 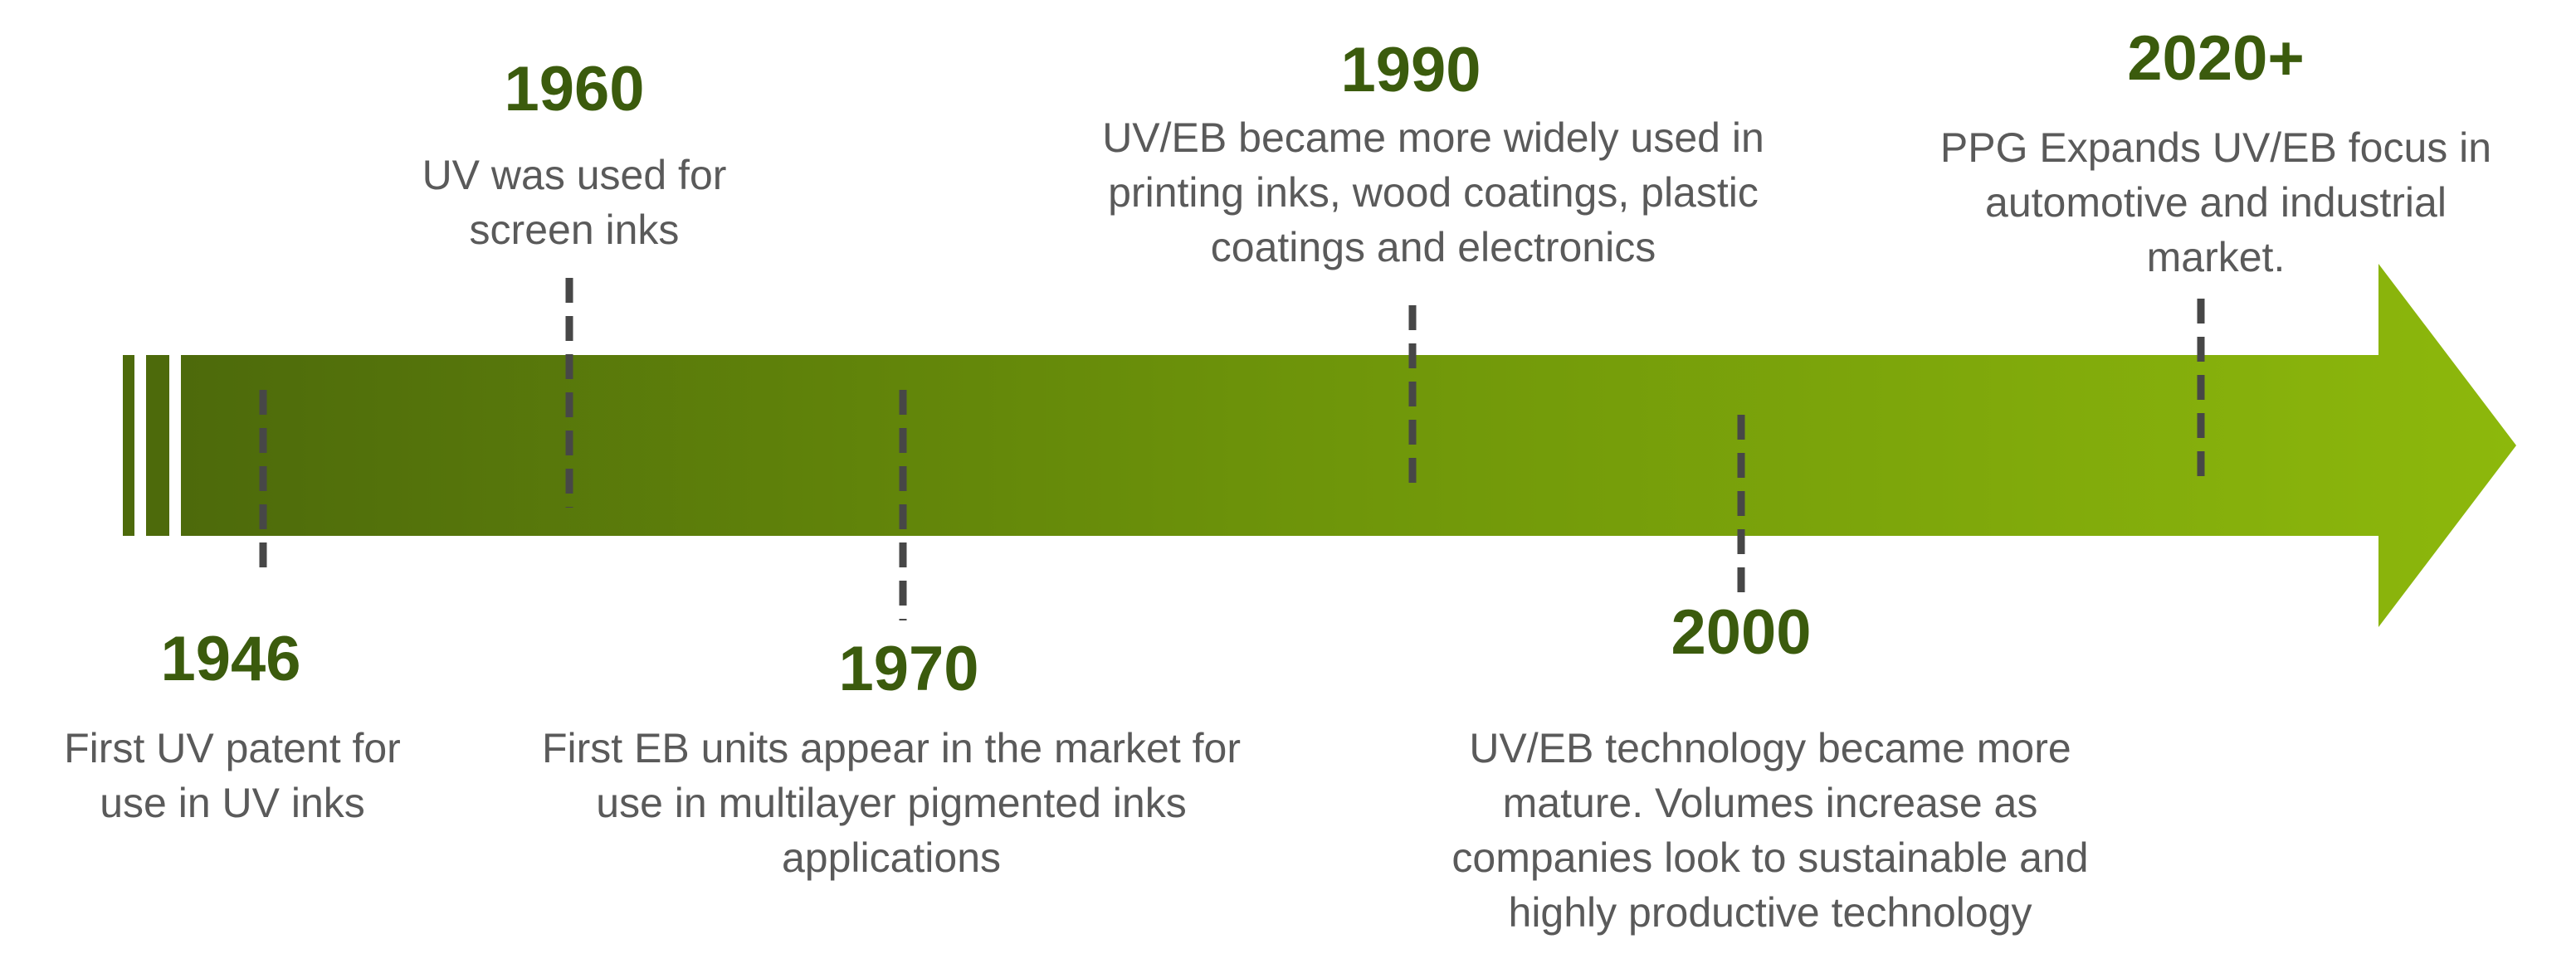 What do you see at coordinates (1411, 70) in the screenshot?
I see `event-year: 1990` at bounding box center [1411, 70].